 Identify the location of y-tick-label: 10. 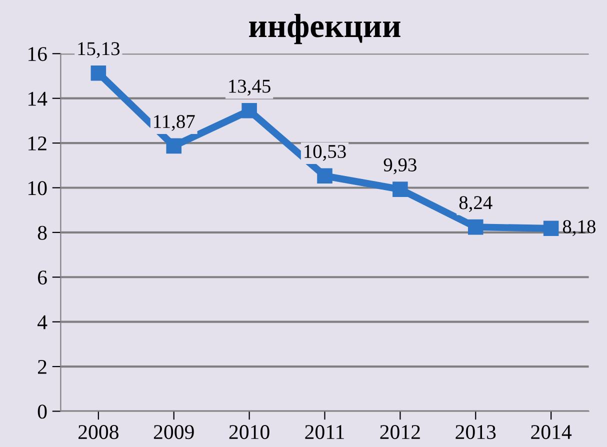
(37, 188).